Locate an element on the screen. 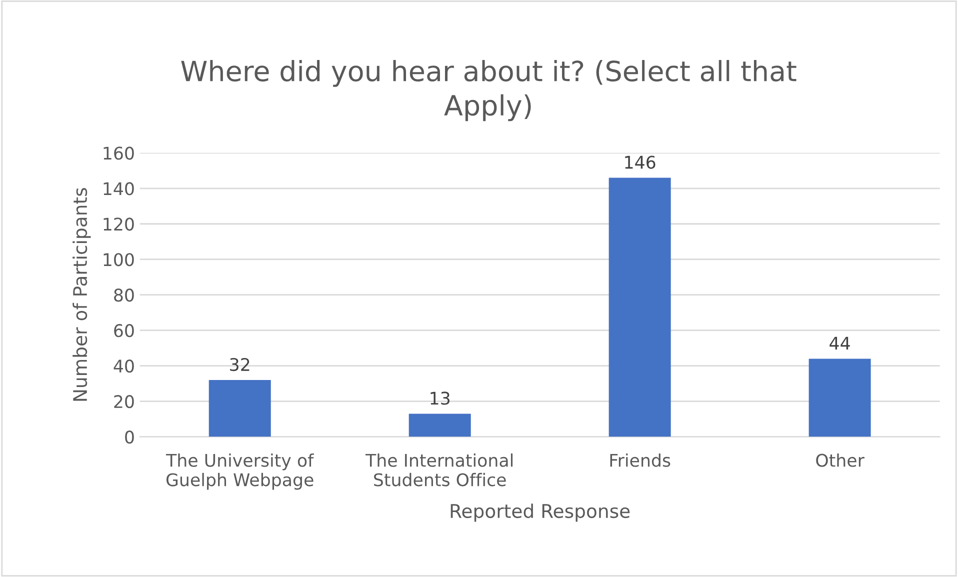  y-tick-label: 20 is located at coordinates (124, 401).